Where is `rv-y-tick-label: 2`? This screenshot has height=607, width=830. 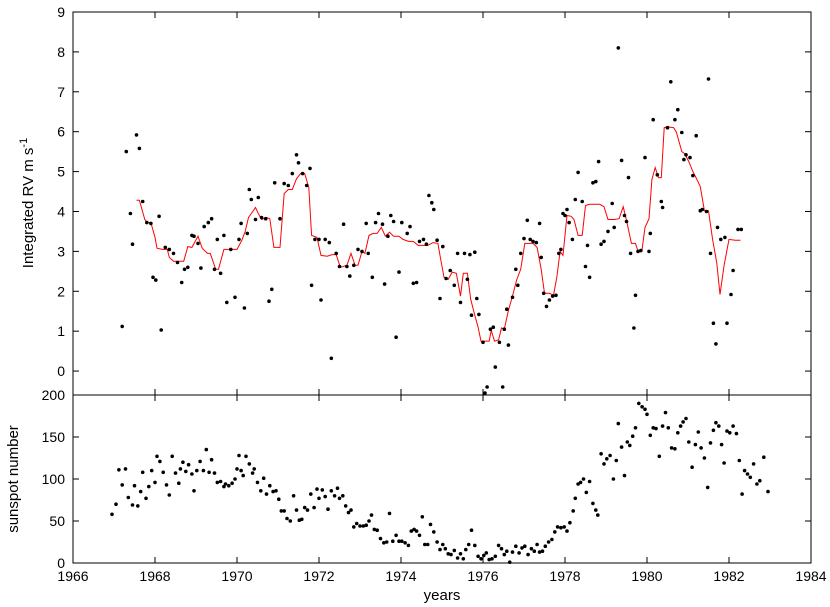
rv-y-tick-label: 2 is located at coordinates (61, 291).